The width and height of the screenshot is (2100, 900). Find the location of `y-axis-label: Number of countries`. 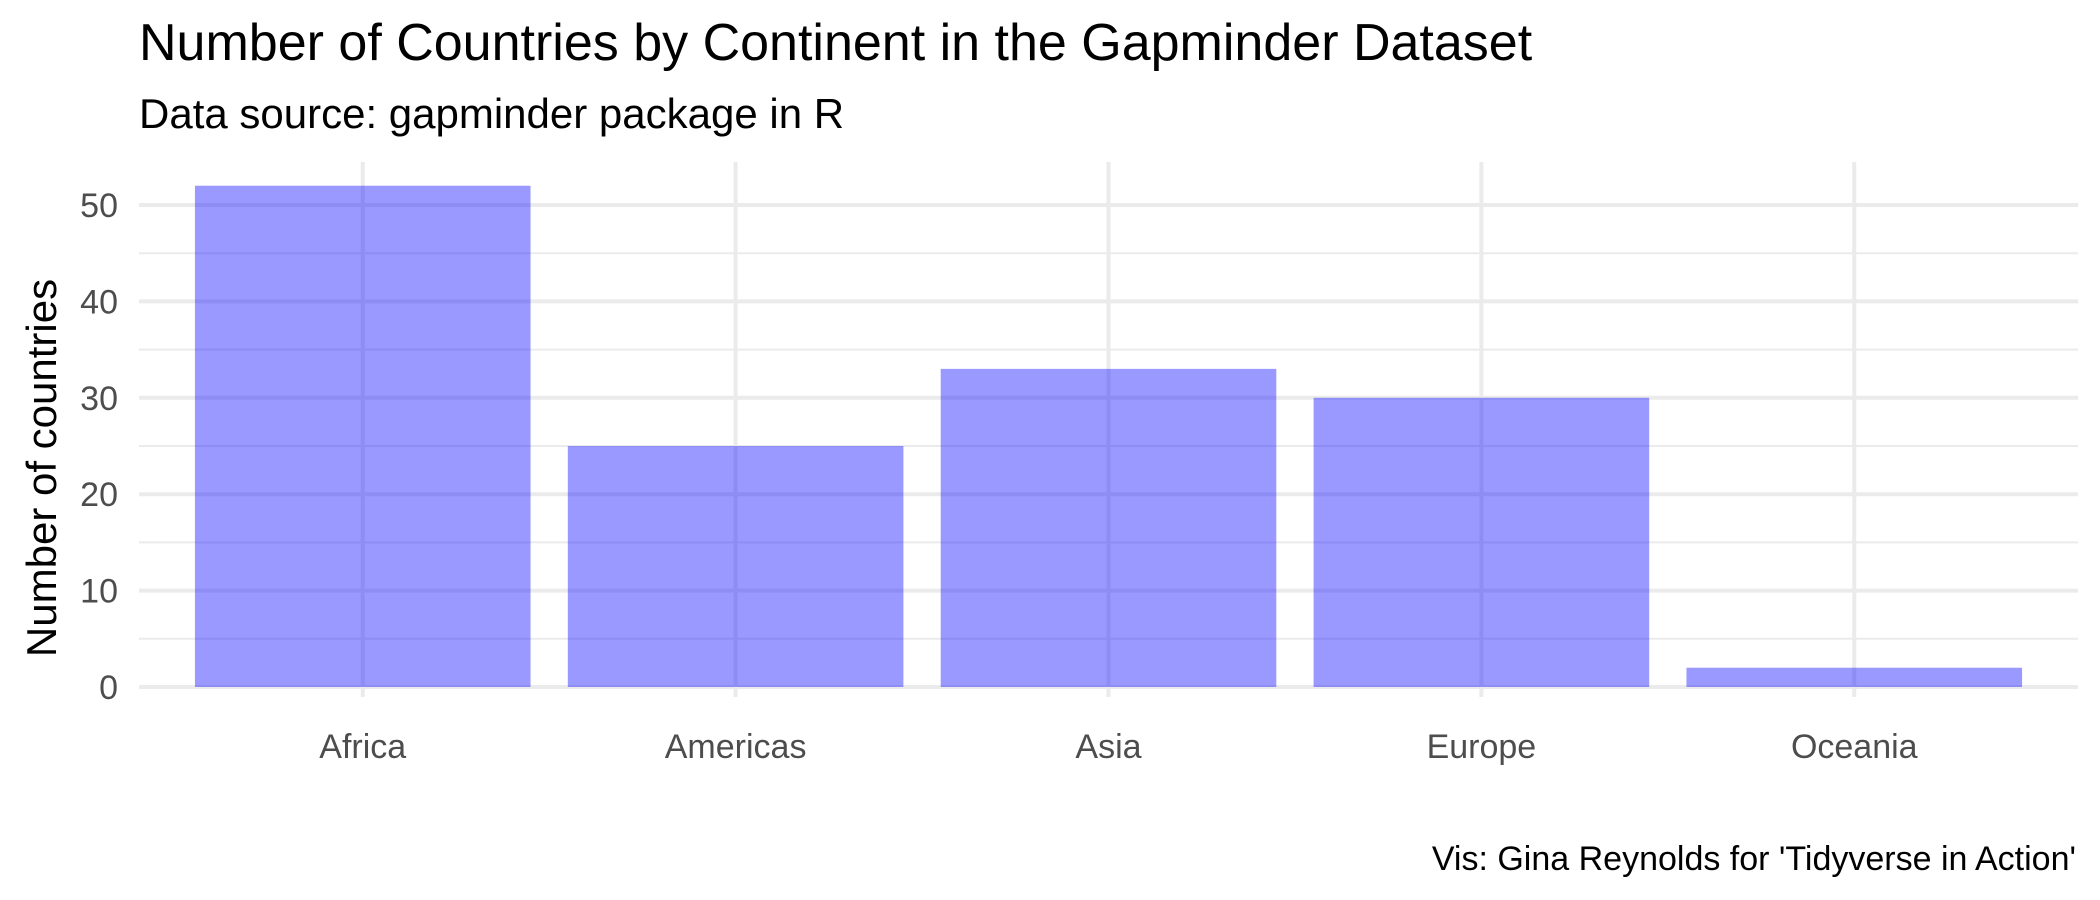

y-axis-label: Number of countries is located at coordinates (41, 468).